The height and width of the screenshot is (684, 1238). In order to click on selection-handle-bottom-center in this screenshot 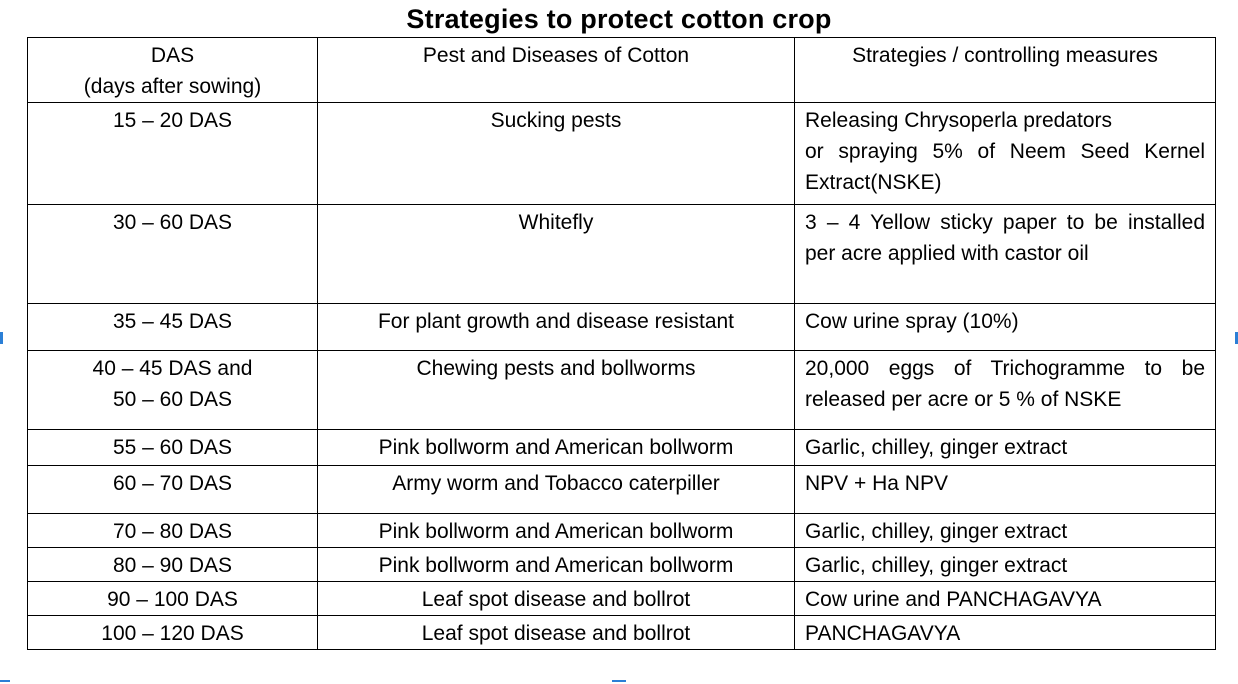, I will do `click(619, 681)`.